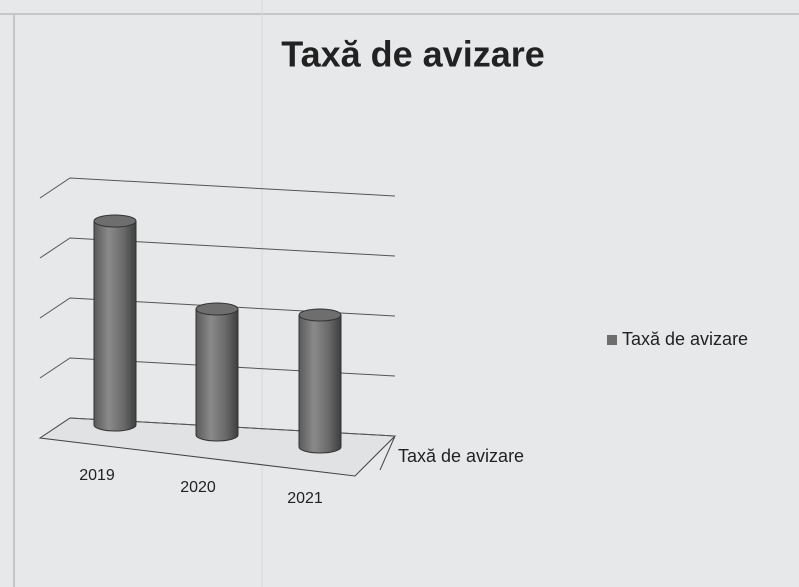 Image resolution: width=799 pixels, height=587 pixels. Describe the element at coordinates (685, 339) in the screenshot. I see `legend-label: Taxă de avizare` at that location.